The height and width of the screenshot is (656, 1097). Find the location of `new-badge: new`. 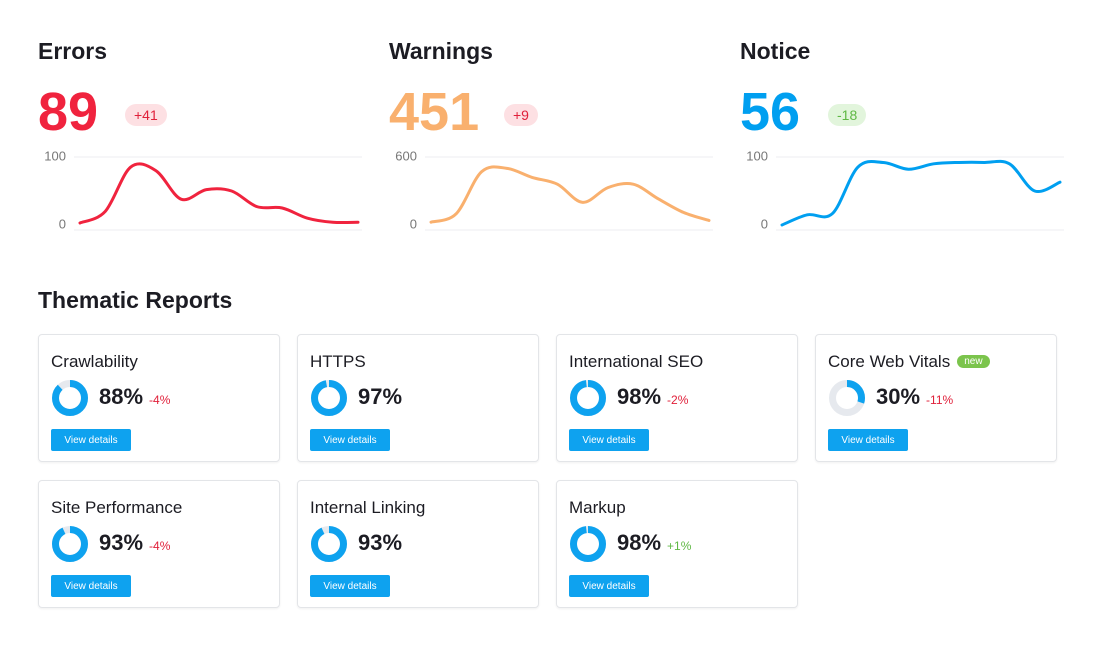

new-badge: new is located at coordinates (973, 361).